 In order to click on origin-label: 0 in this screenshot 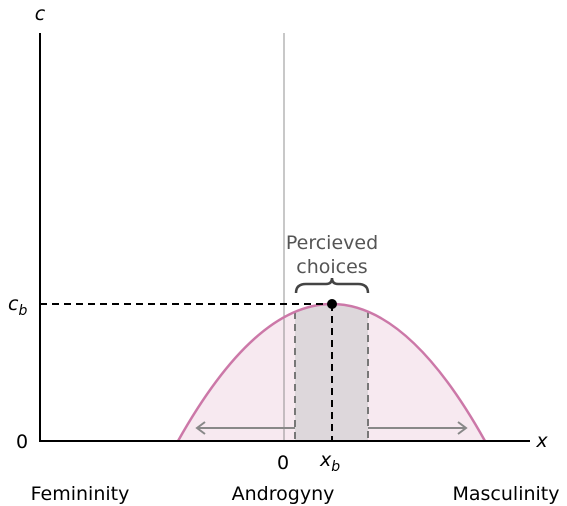, I will do `click(22, 442)`.